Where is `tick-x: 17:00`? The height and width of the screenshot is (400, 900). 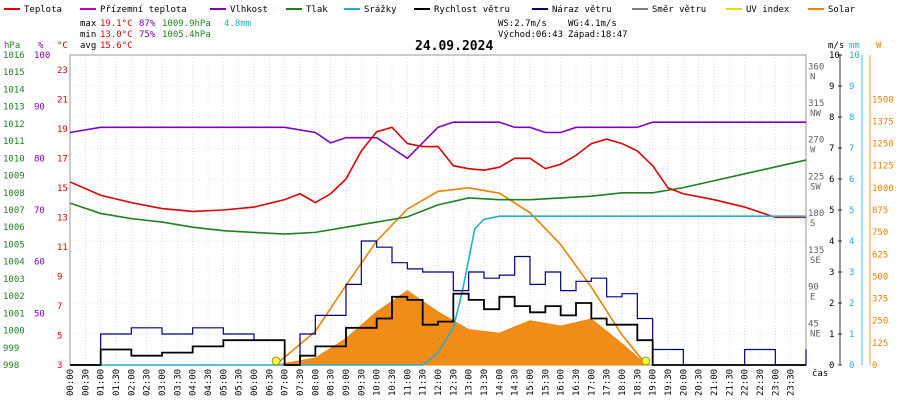 tick-x: 17:00 is located at coordinates (592, 382).